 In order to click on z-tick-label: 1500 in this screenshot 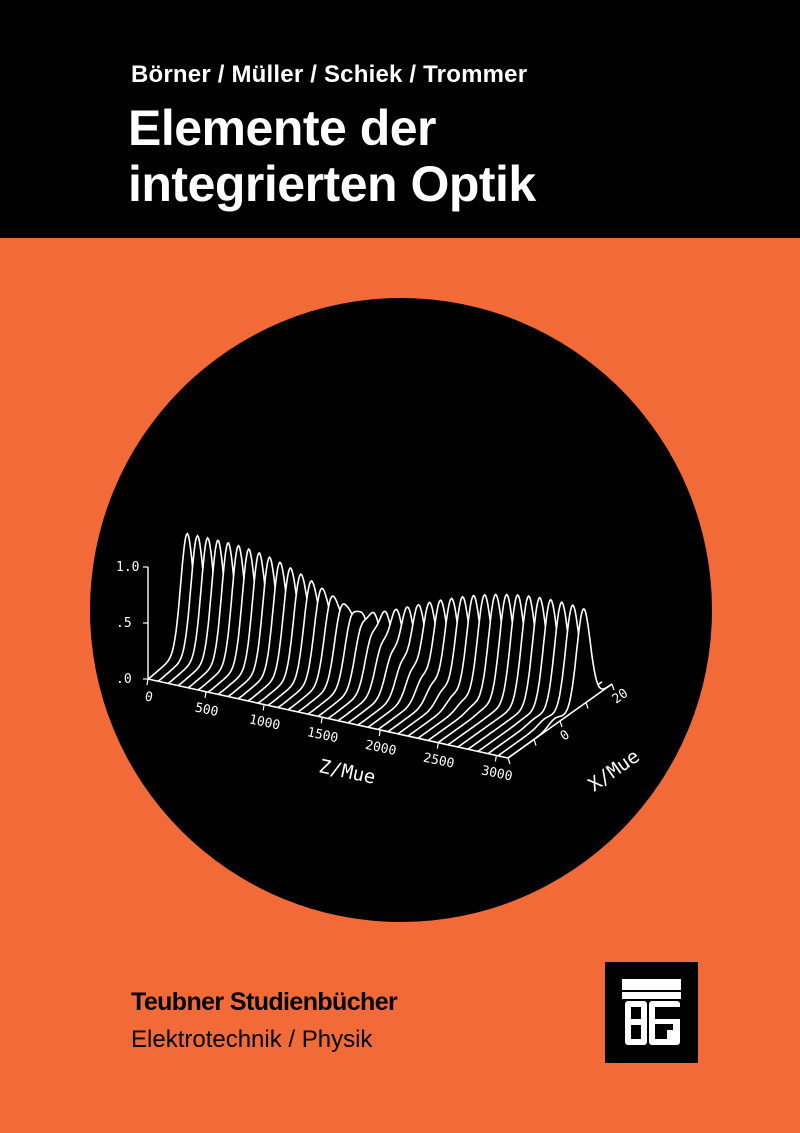, I will do `click(323, 735)`.